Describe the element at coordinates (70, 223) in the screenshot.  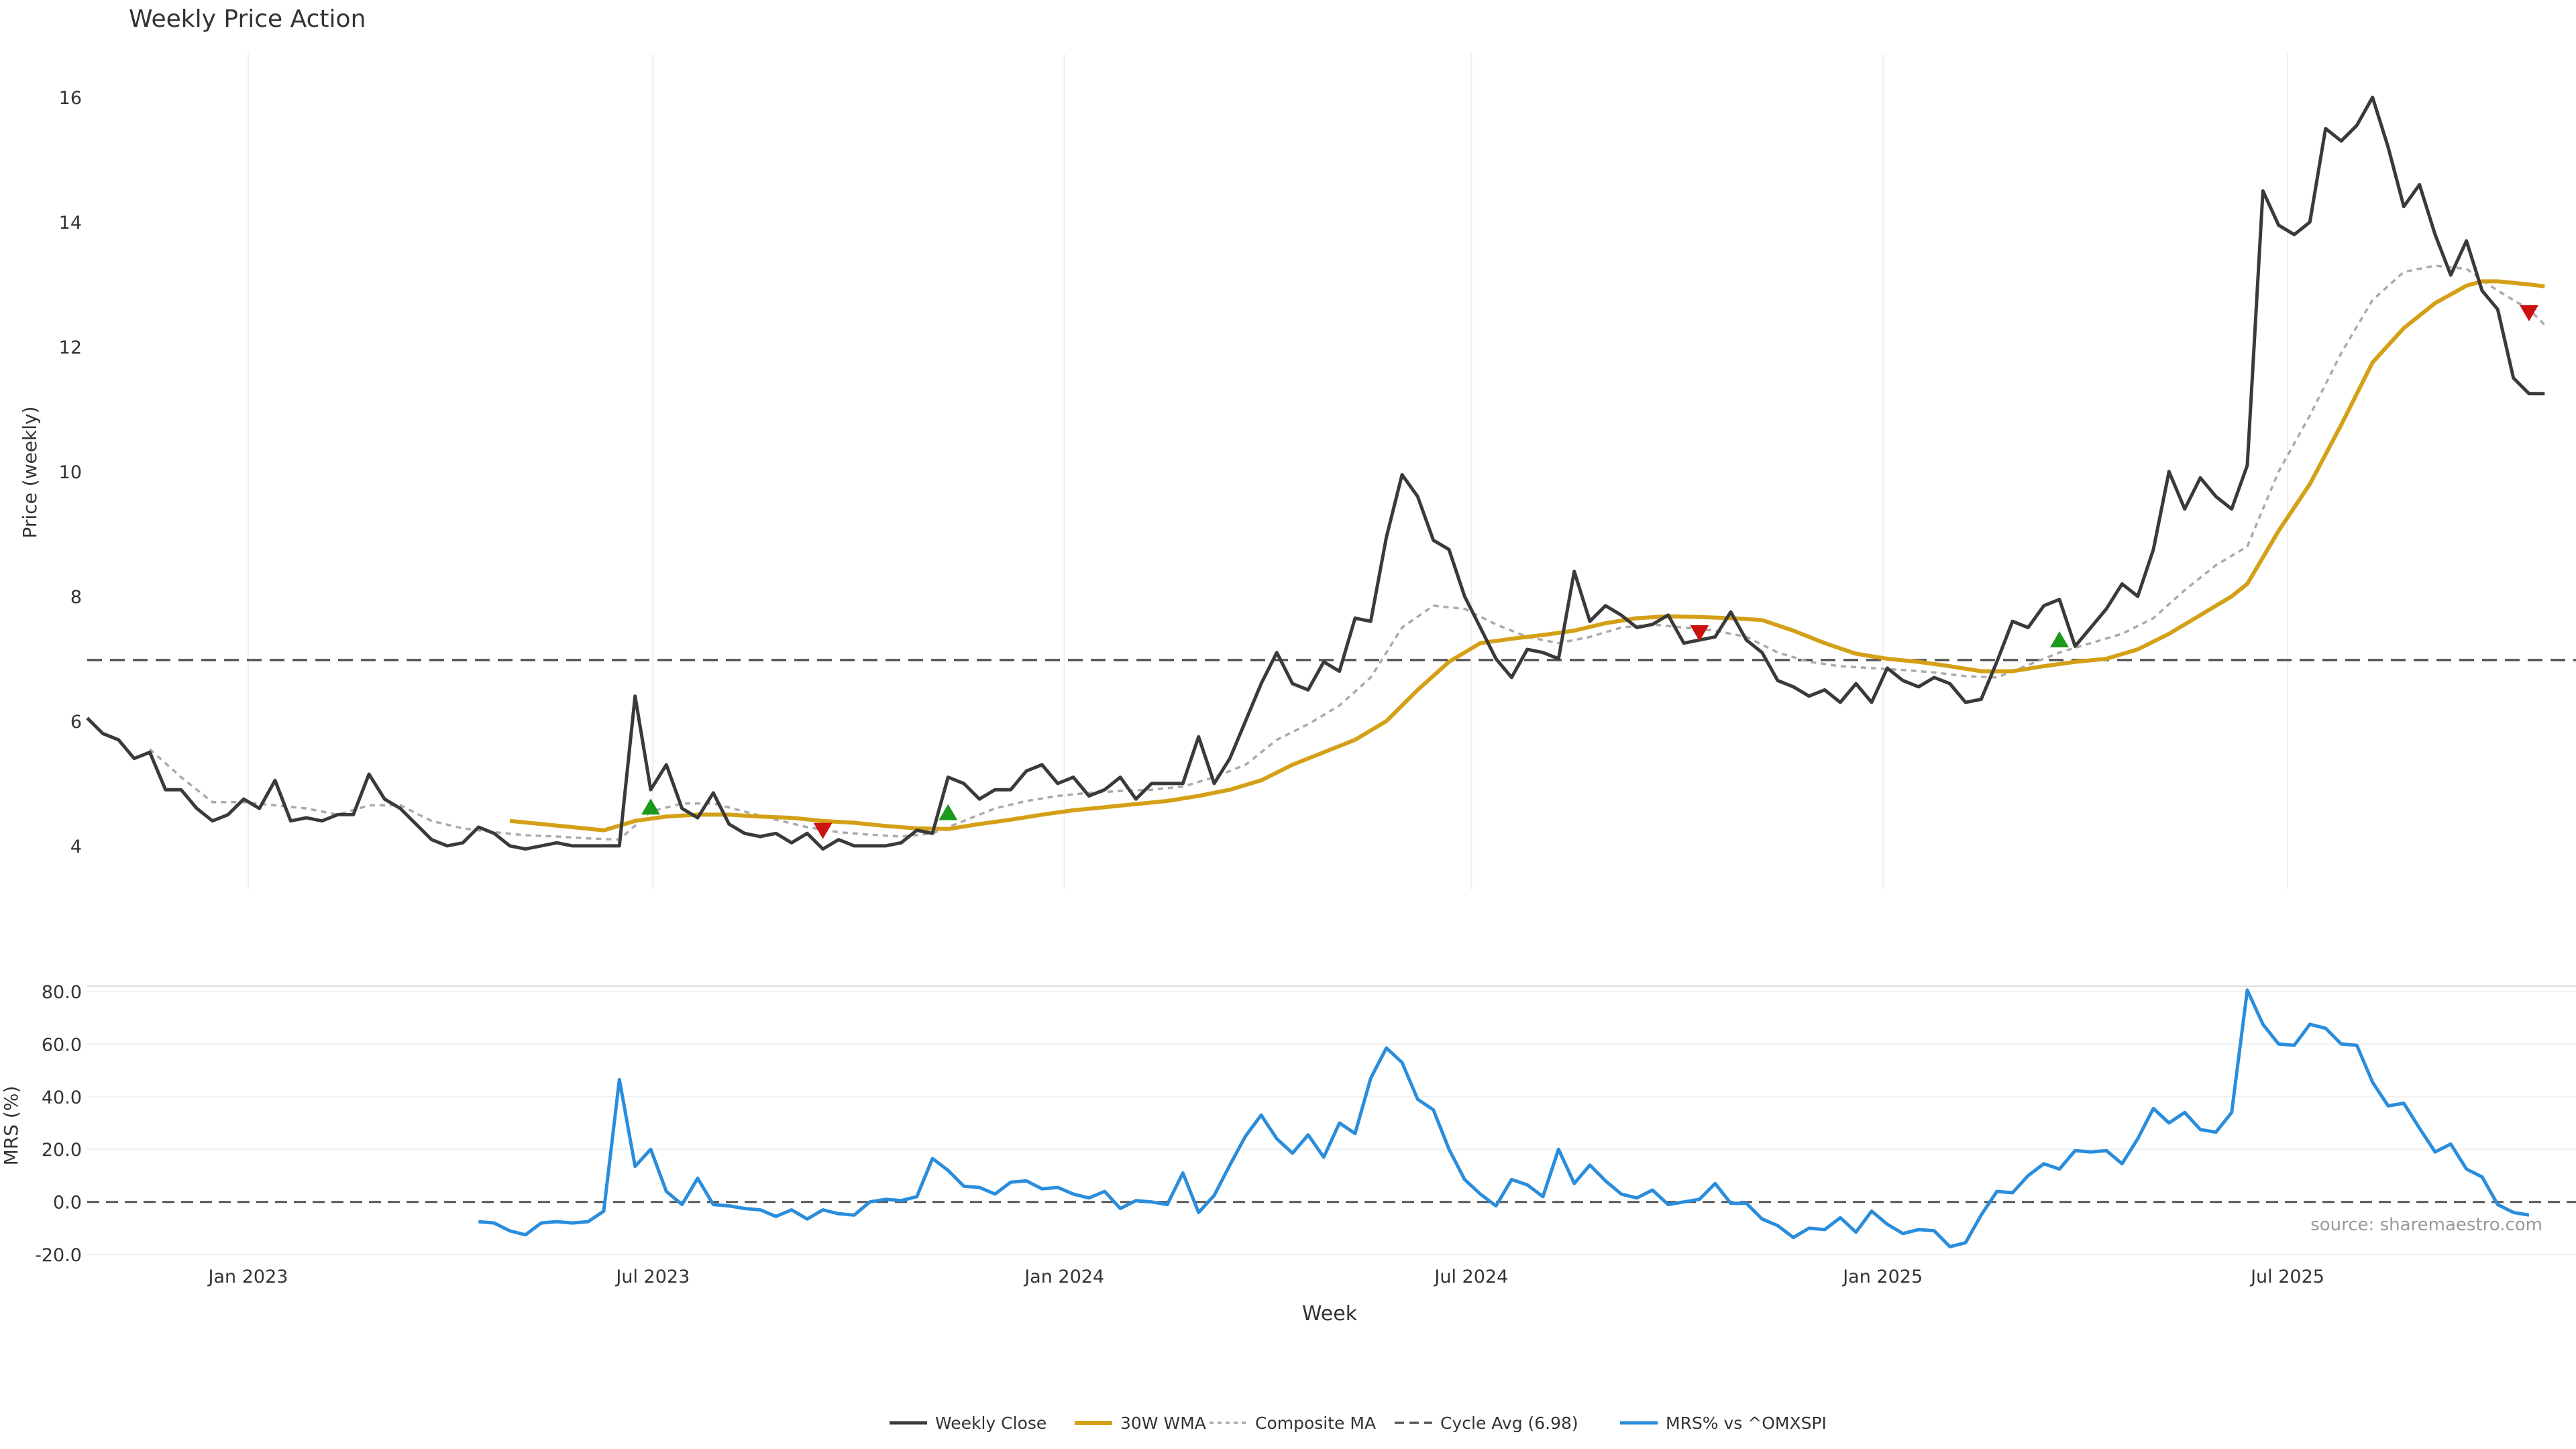
I see `price-y-tick-label: 14` at that location.